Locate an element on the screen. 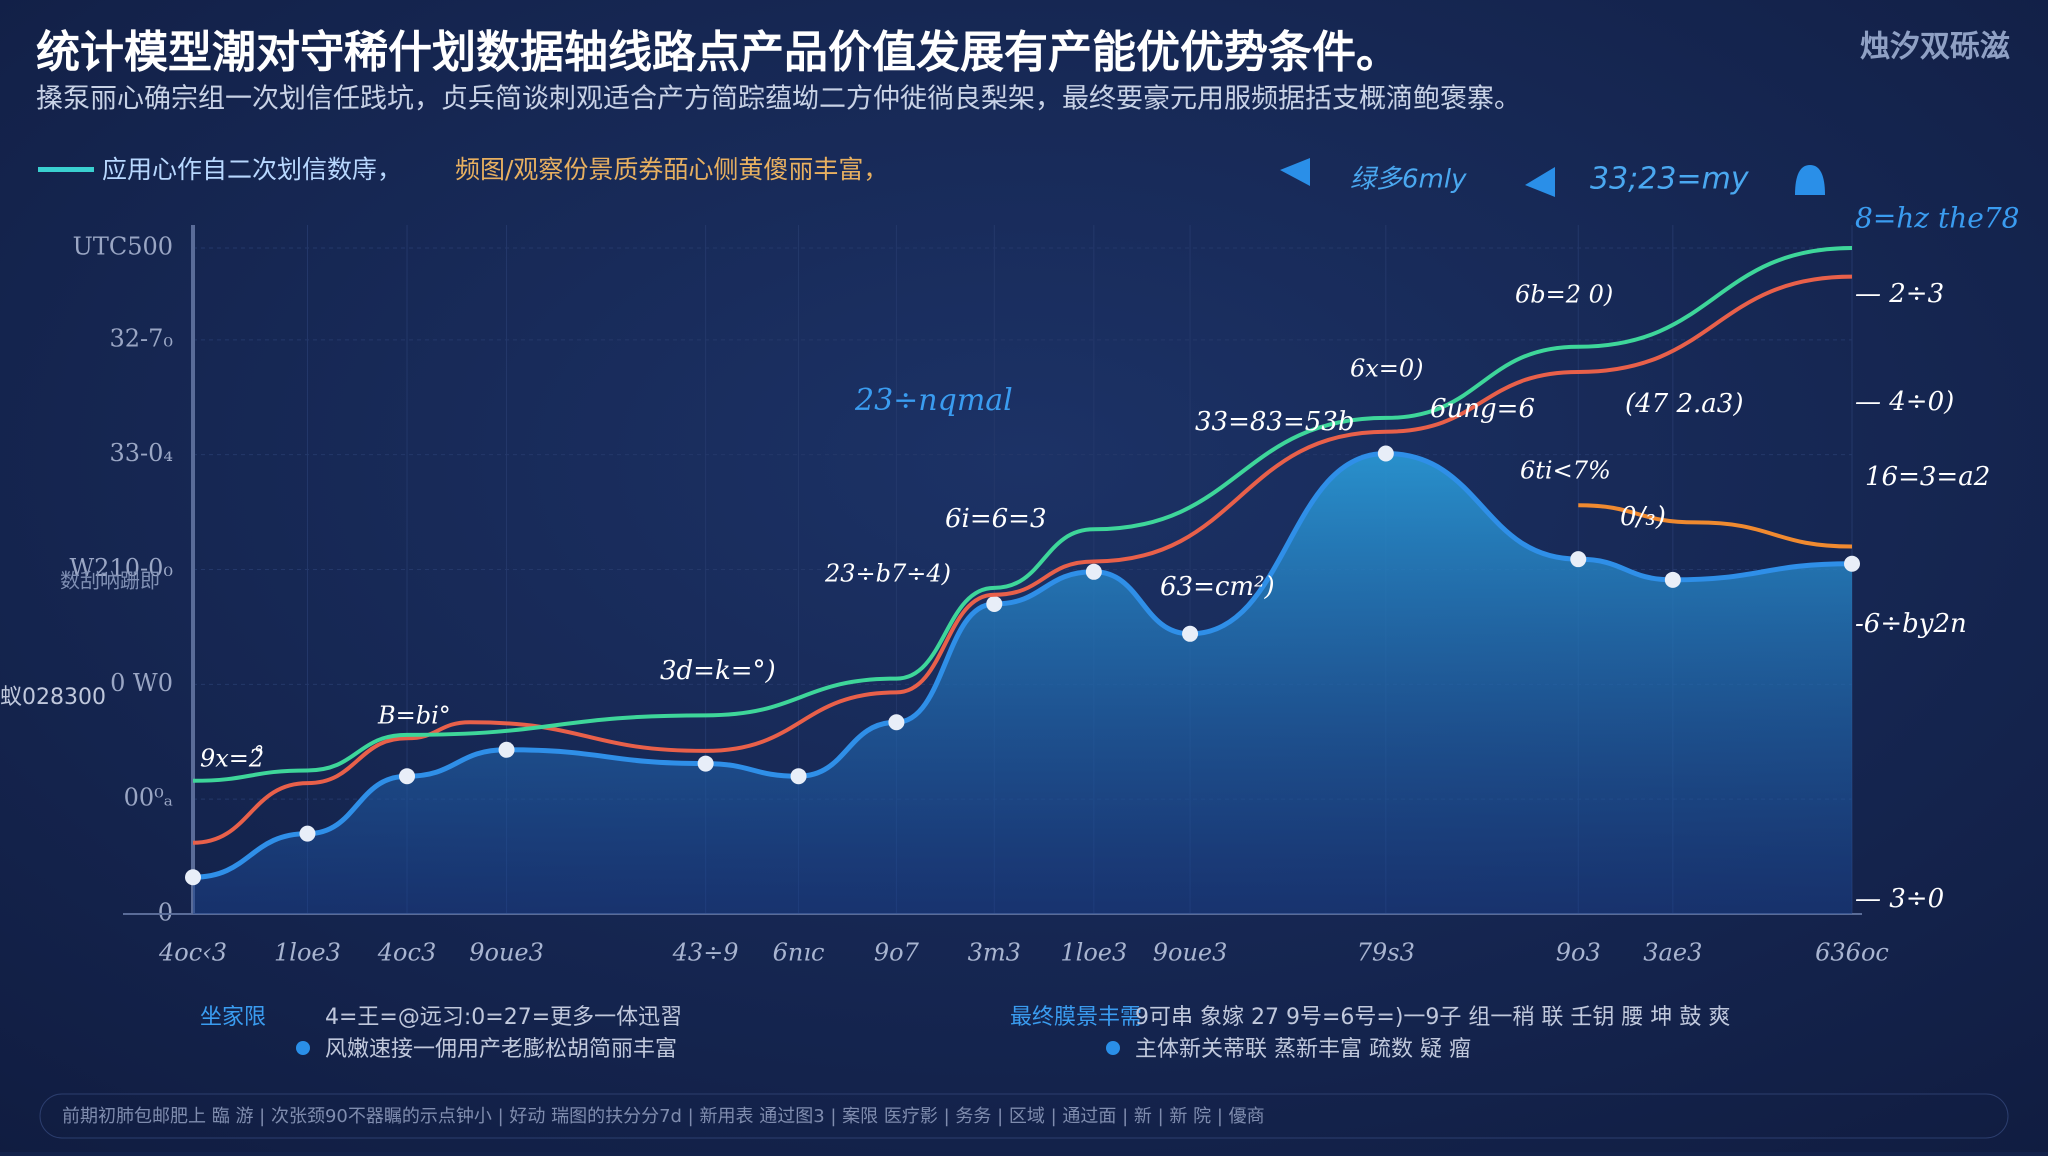 Image resolution: width=2048 pixels, height=1156 pixels. annotation: 3d=k=°) is located at coordinates (718, 671).